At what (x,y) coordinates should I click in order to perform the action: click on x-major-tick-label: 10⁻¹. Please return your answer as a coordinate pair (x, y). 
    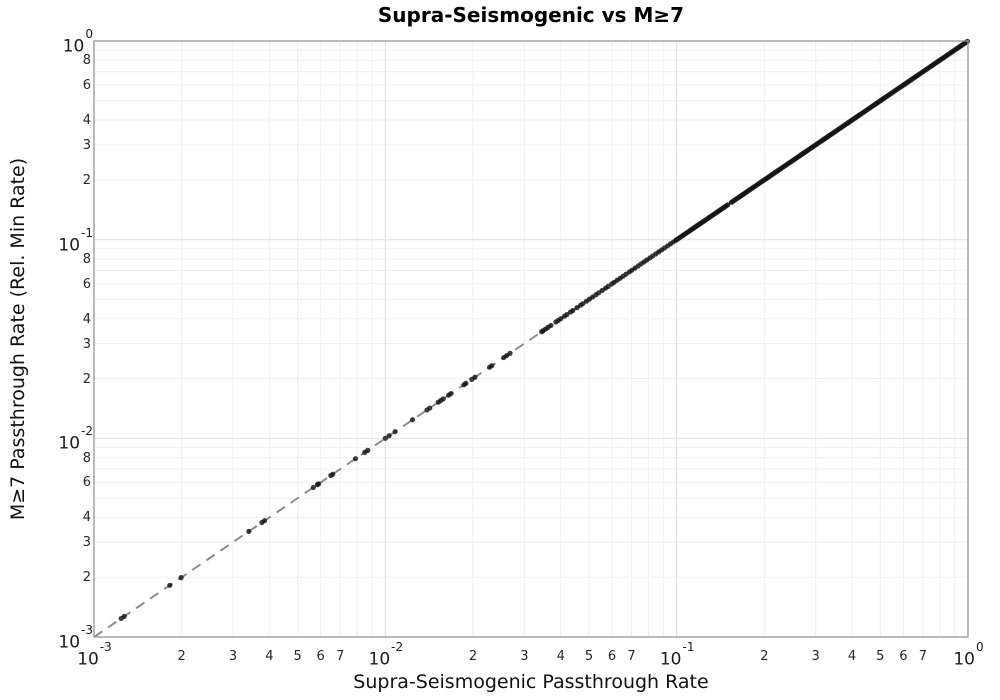
    Looking at the image, I should click on (677, 655).